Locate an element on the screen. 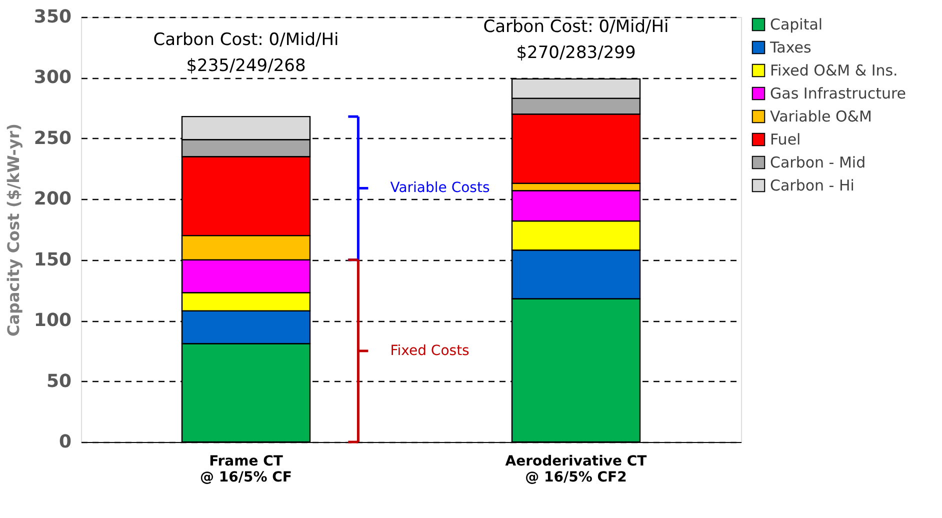 This screenshot has width=942, height=518. y-tick-label: 50 is located at coordinates (59, 381).